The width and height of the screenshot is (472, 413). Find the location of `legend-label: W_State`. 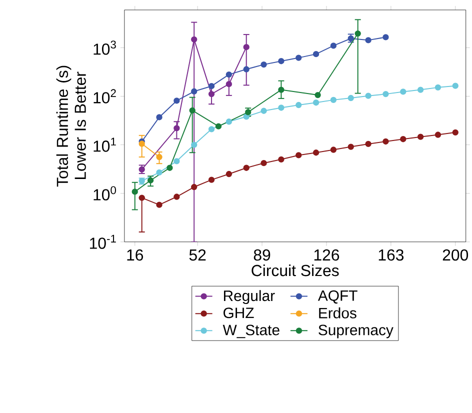

legend-label: W_State is located at coordinates (251, 331).